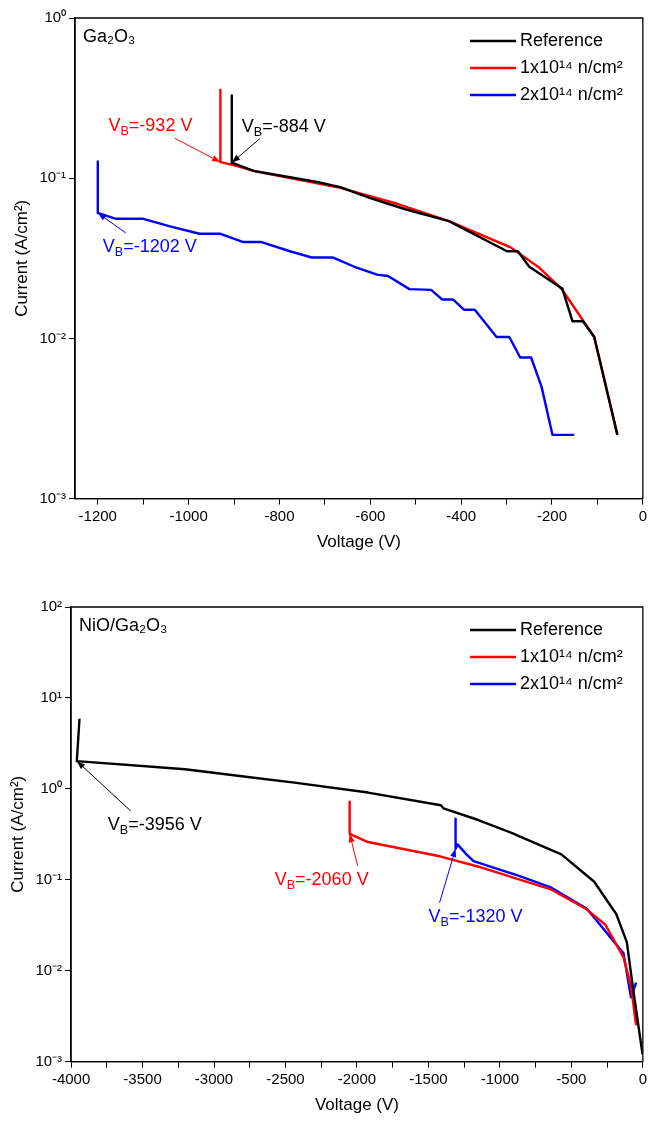  I want to click on x-tick-label: -500, so click(571, 1078).